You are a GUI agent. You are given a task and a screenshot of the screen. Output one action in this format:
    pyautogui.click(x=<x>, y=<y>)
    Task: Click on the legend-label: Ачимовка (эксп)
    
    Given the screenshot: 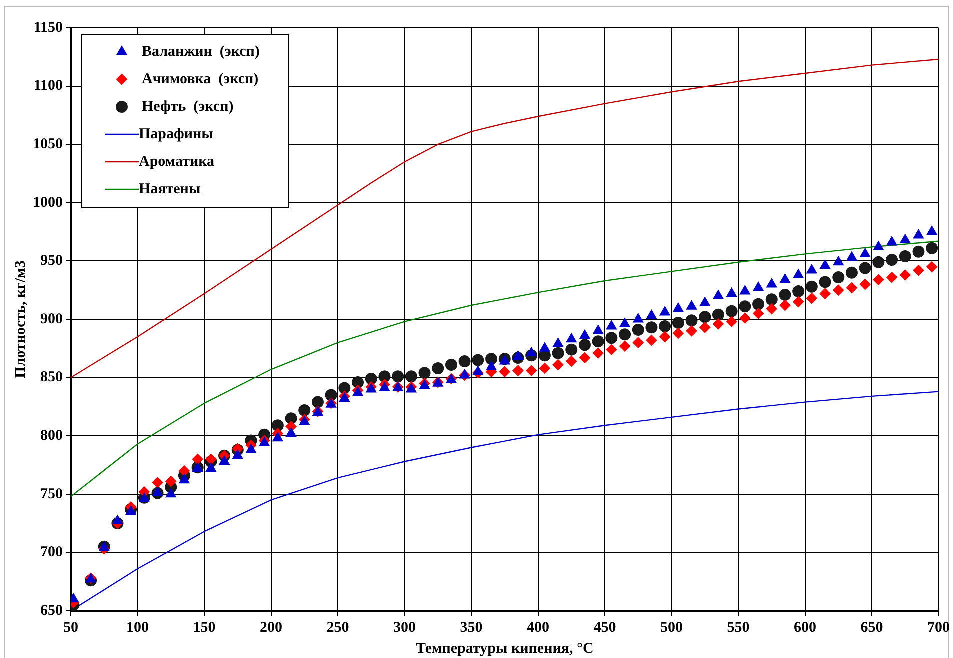 What is the action you would take?
    pyautogui.click(x=200, y=79)
    